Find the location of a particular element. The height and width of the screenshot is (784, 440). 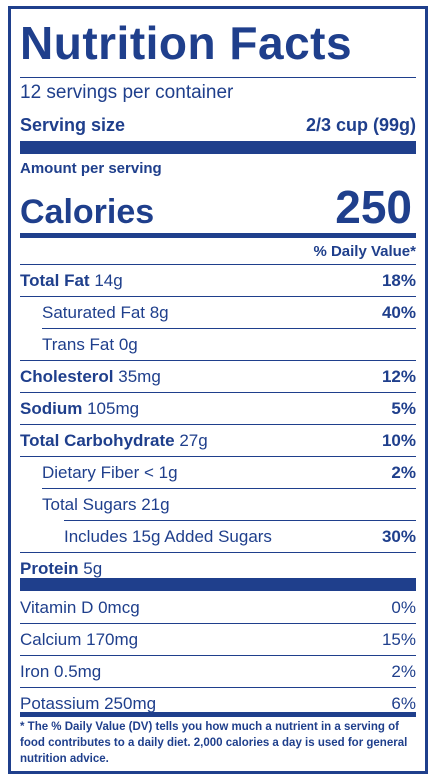

vitamin-row-iron: Iron 0.5mg 2% is located at coordinates (218, 671).